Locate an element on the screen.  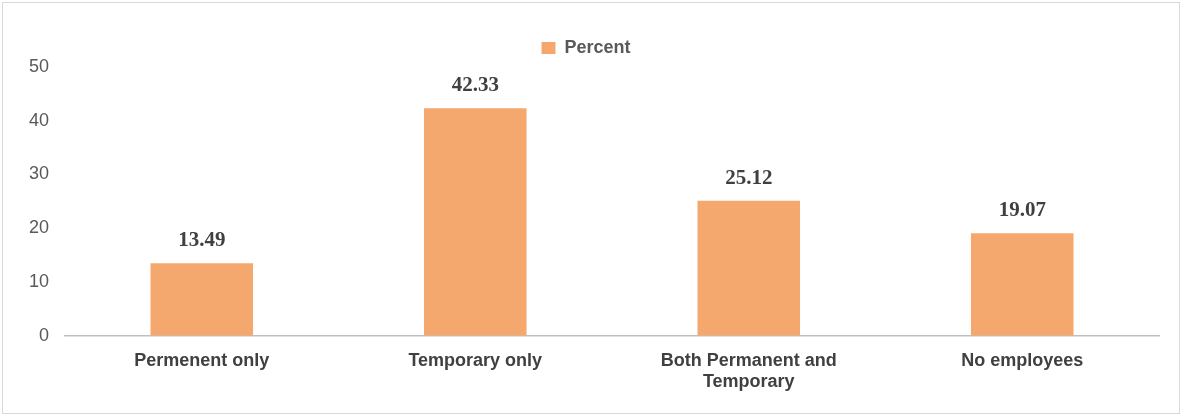
x-tick-label: No employees is located at coordinates (1022, 359).